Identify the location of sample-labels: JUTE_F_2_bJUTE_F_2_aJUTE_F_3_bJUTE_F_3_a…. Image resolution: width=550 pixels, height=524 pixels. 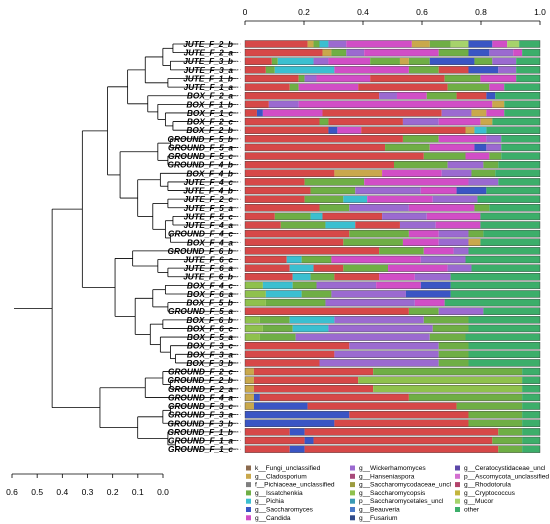
(204, 246).